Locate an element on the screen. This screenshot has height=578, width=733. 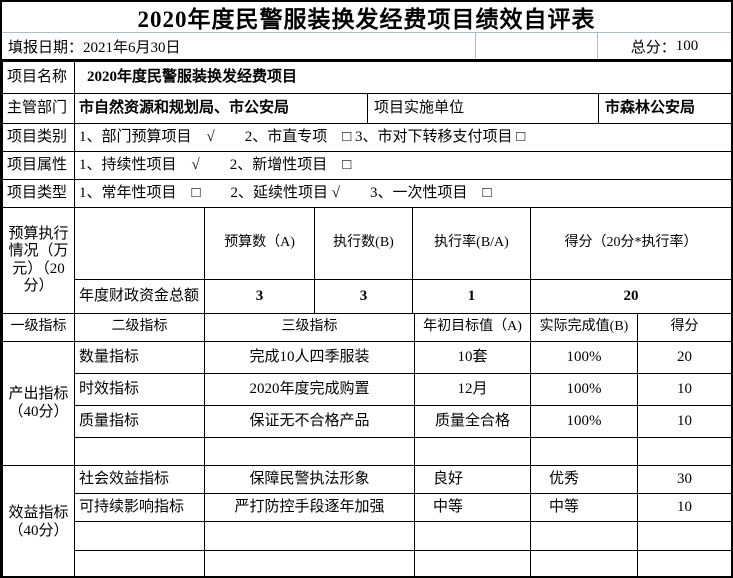
attribute-value: 1、持续性项目 √ 2、新增性项目 □ is located at coordinates (402, 165).